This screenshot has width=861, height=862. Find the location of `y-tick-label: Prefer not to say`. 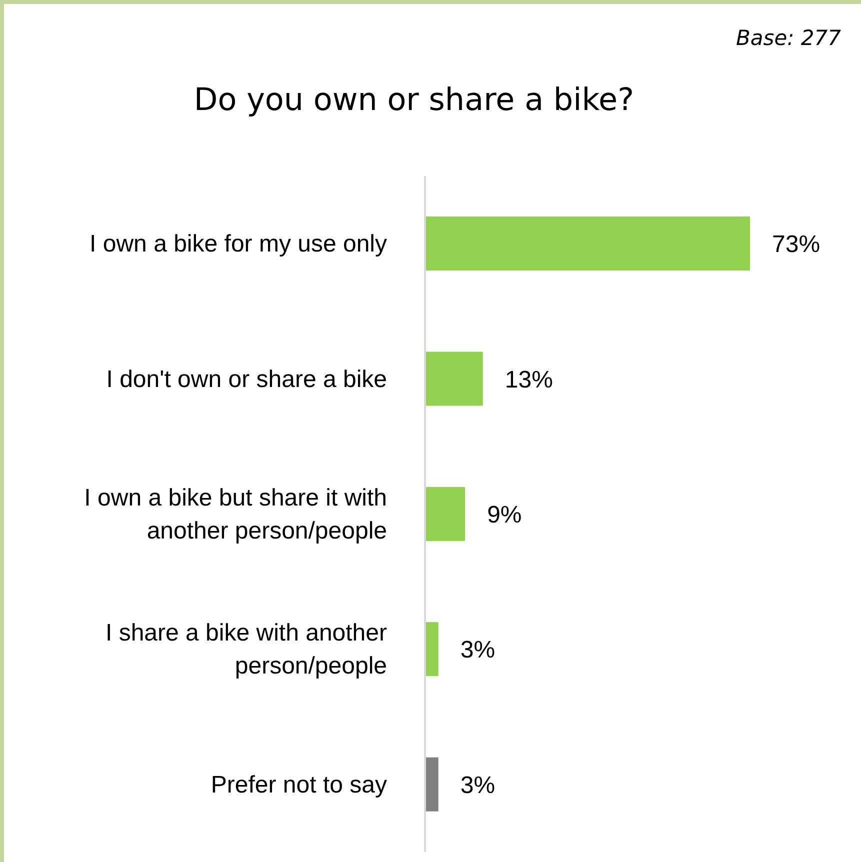

y-tick-label: Prefer not to say is located at coordinates (298, 784).